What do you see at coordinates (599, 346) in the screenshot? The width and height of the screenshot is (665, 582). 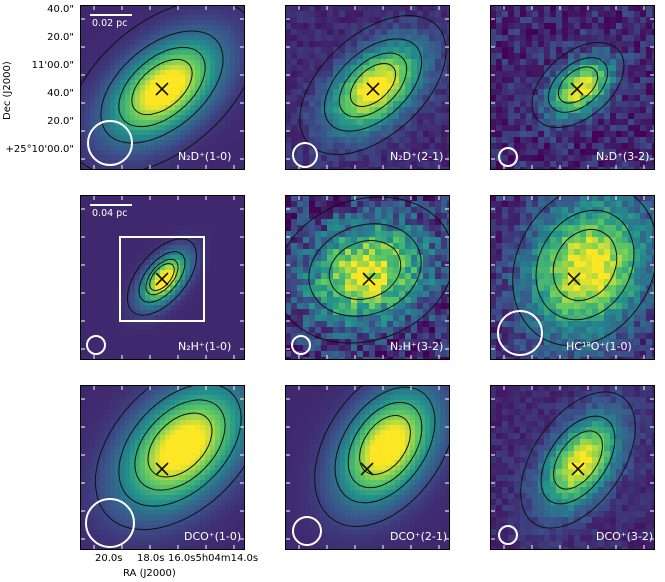 I see `panel-label: HC¹⁸O⁺(1-0)` at bounding box center [599, 346].